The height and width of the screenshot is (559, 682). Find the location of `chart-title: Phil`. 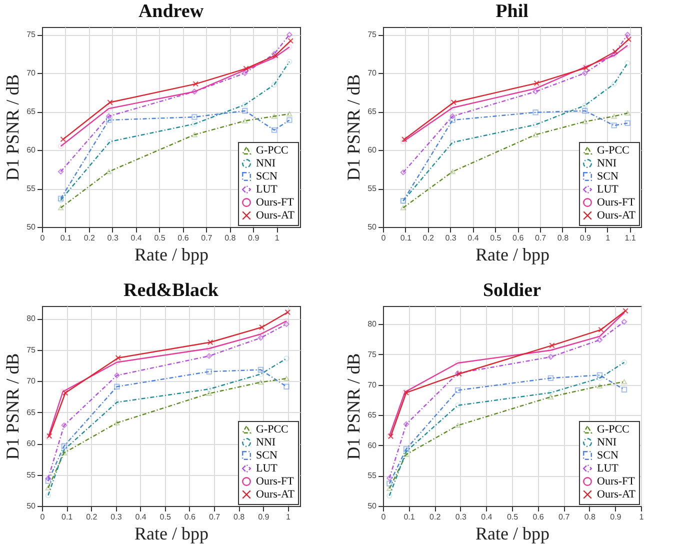

chart-title: Phil is located at coordinates (512, 11).